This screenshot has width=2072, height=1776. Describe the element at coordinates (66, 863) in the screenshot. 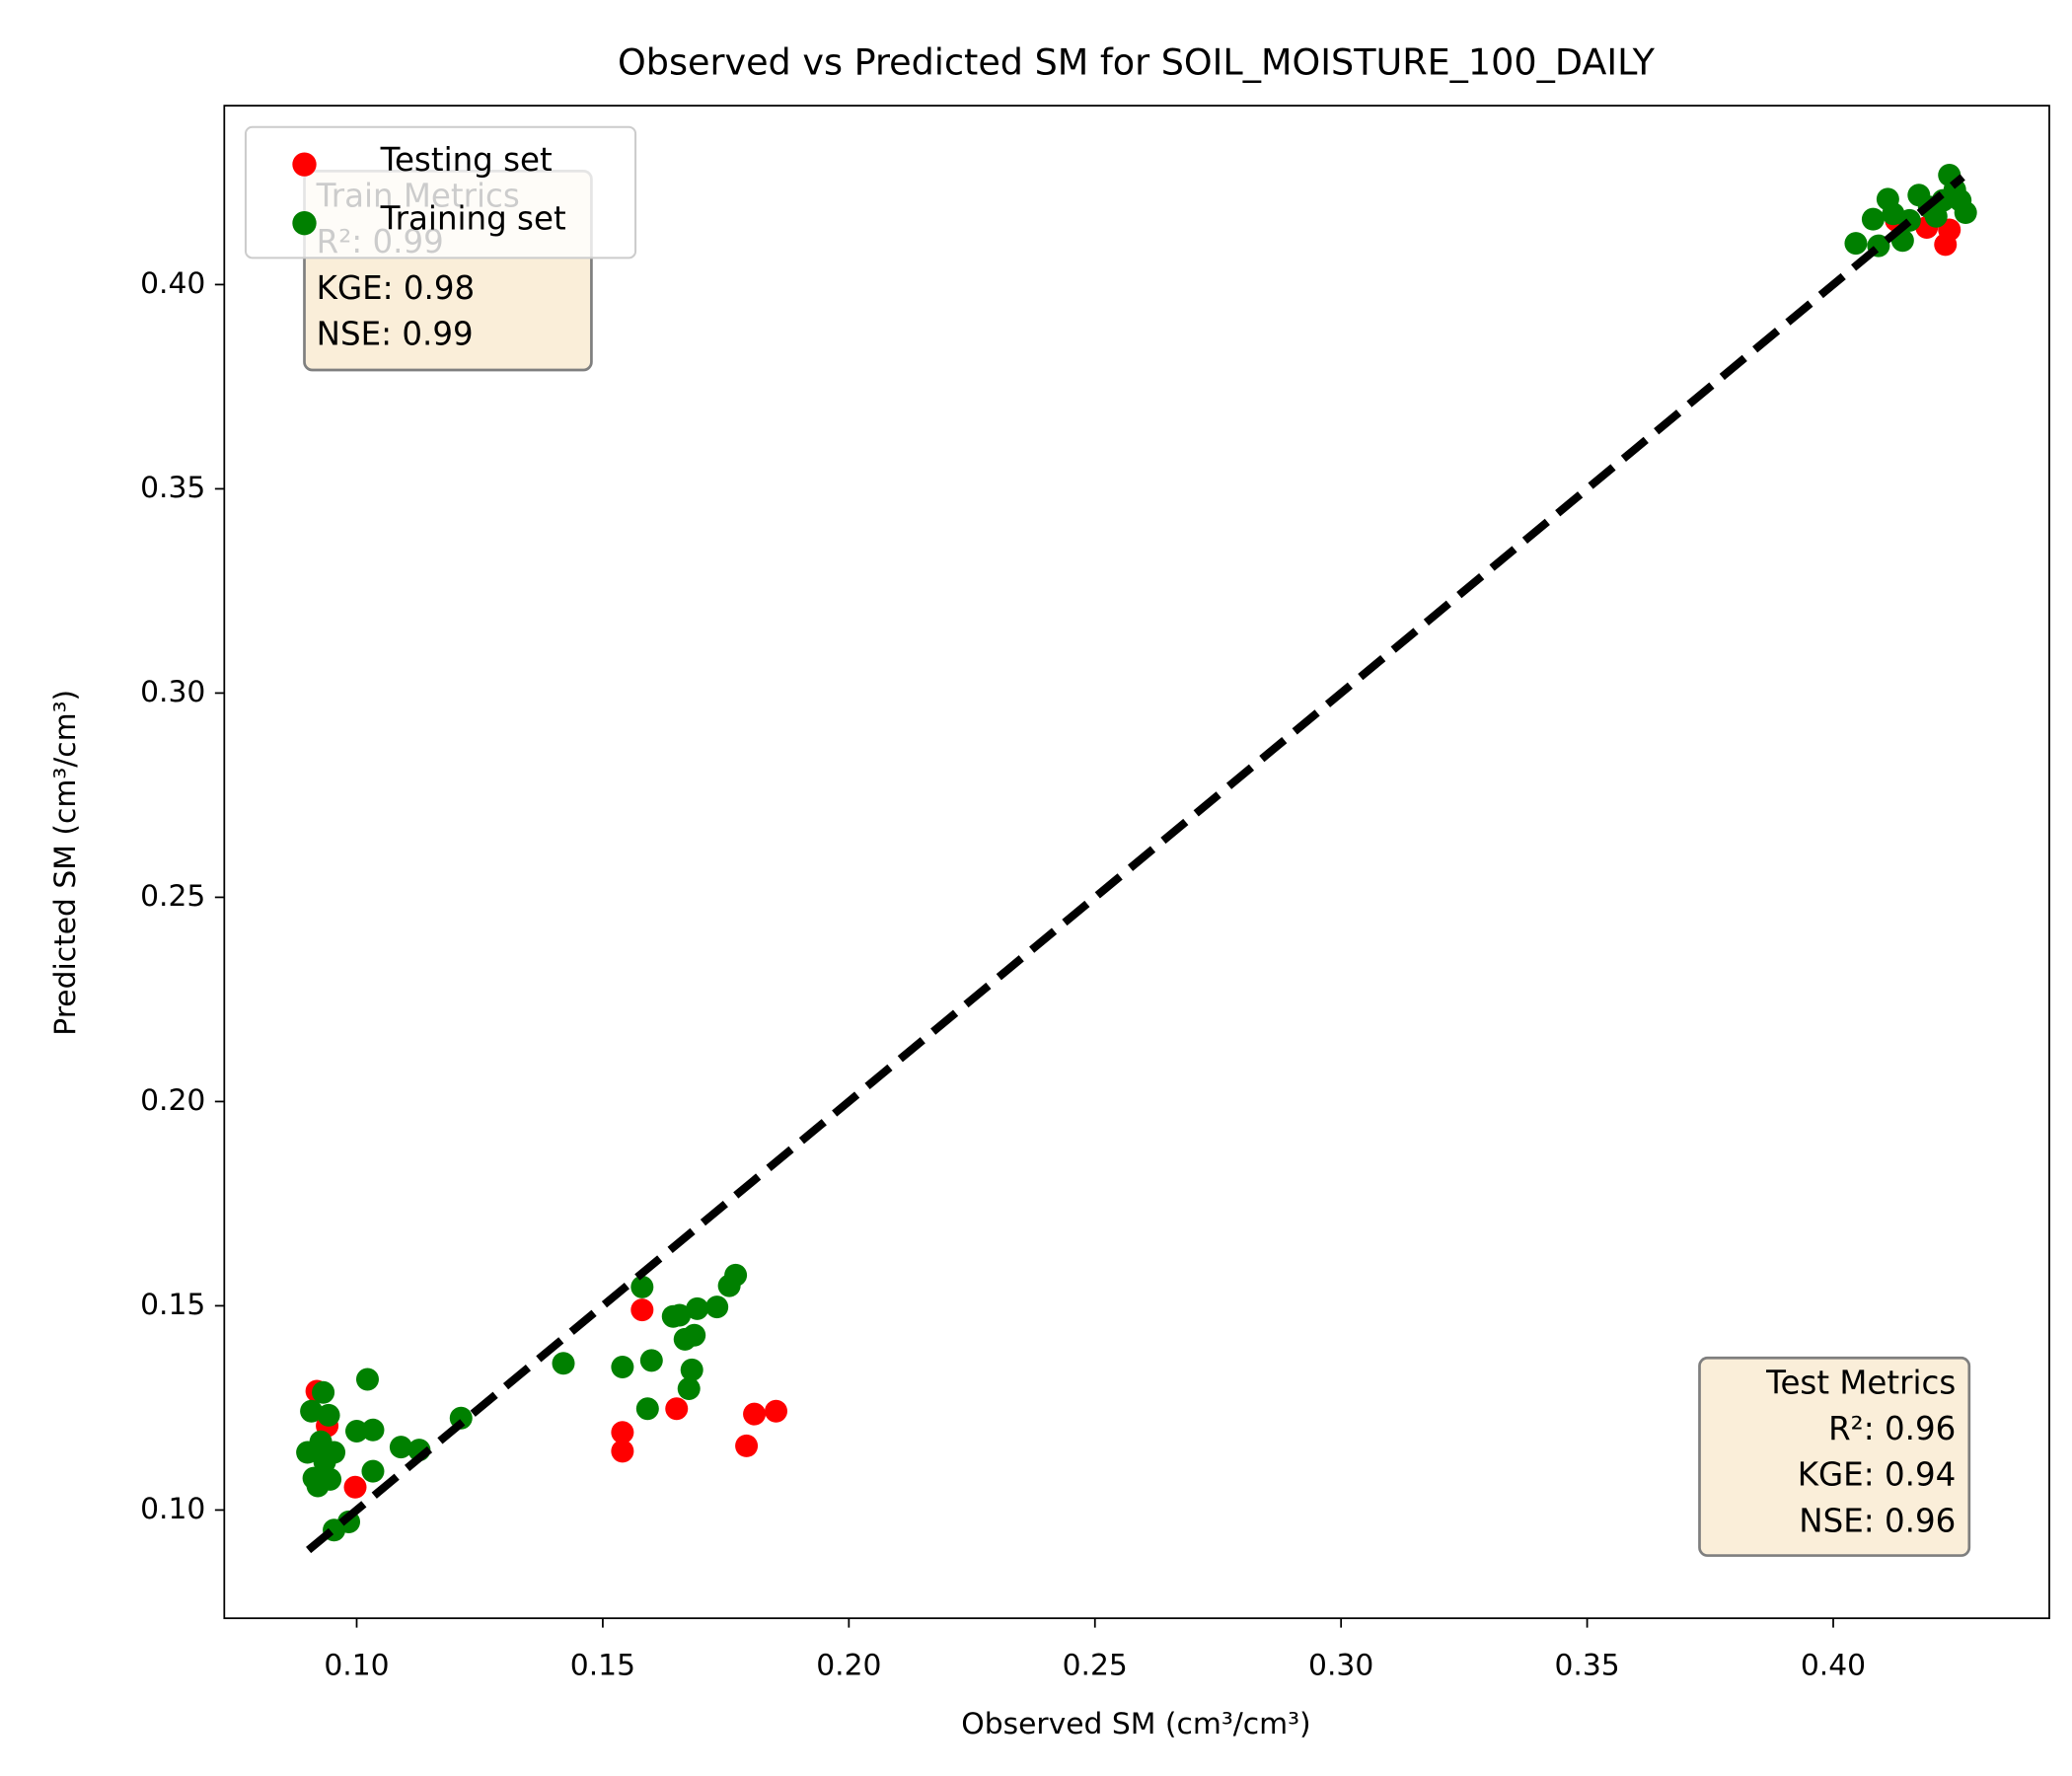

I see `y-axis-label: Predicted SM (cm³/cm³)` at that location.